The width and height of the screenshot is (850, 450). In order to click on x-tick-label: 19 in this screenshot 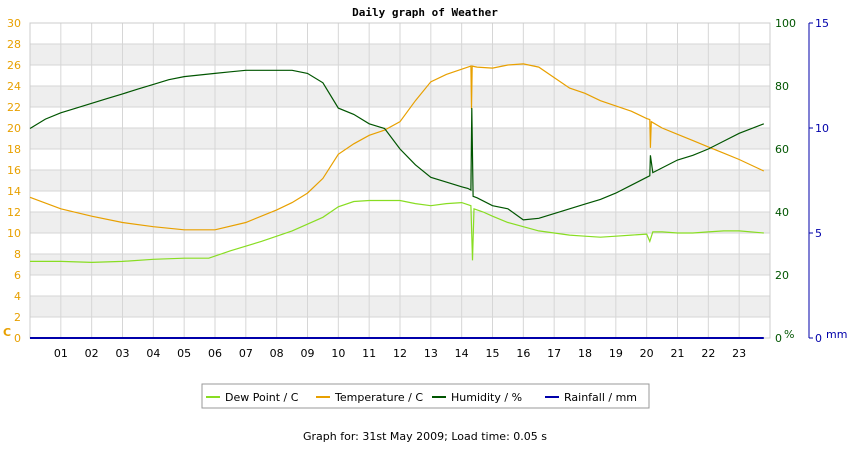, I will do `click(616, 353)`.